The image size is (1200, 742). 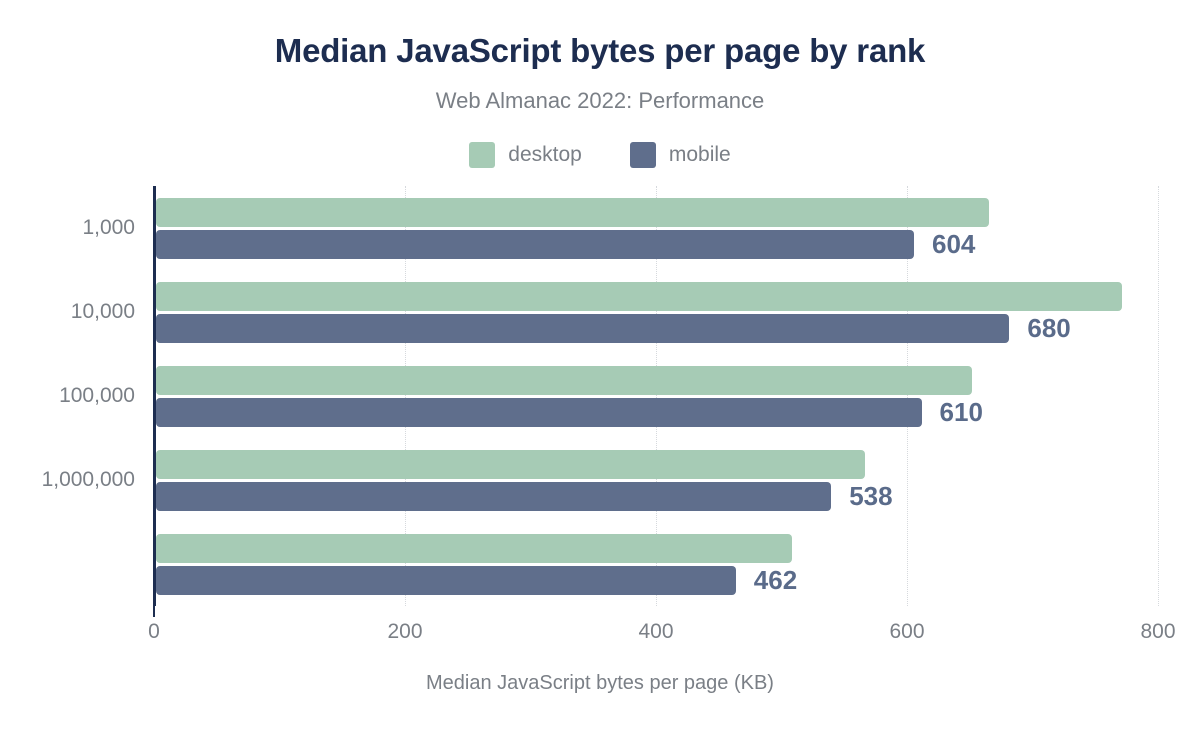 What do you see at coordinates (678, 564) in the screenshot?
I see `bar-group: 462` at bounding box center [678, 564].